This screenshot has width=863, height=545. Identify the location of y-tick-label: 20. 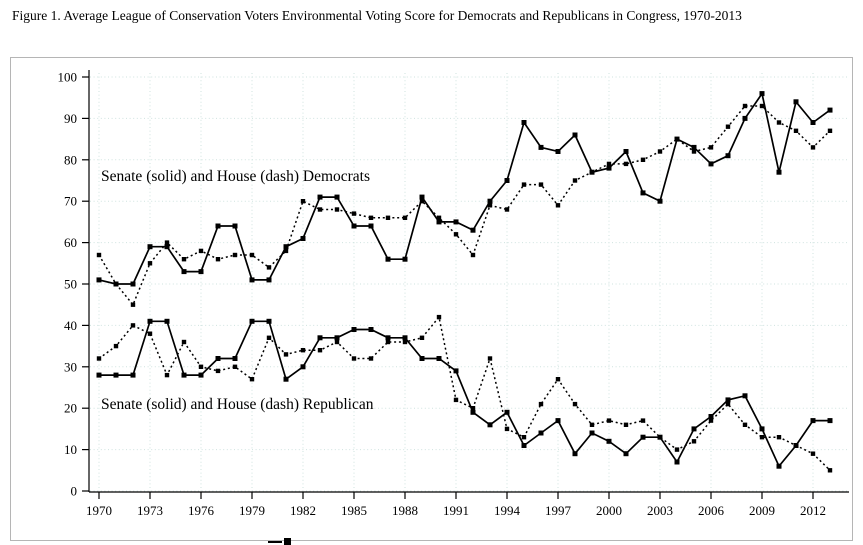
(70, 408).